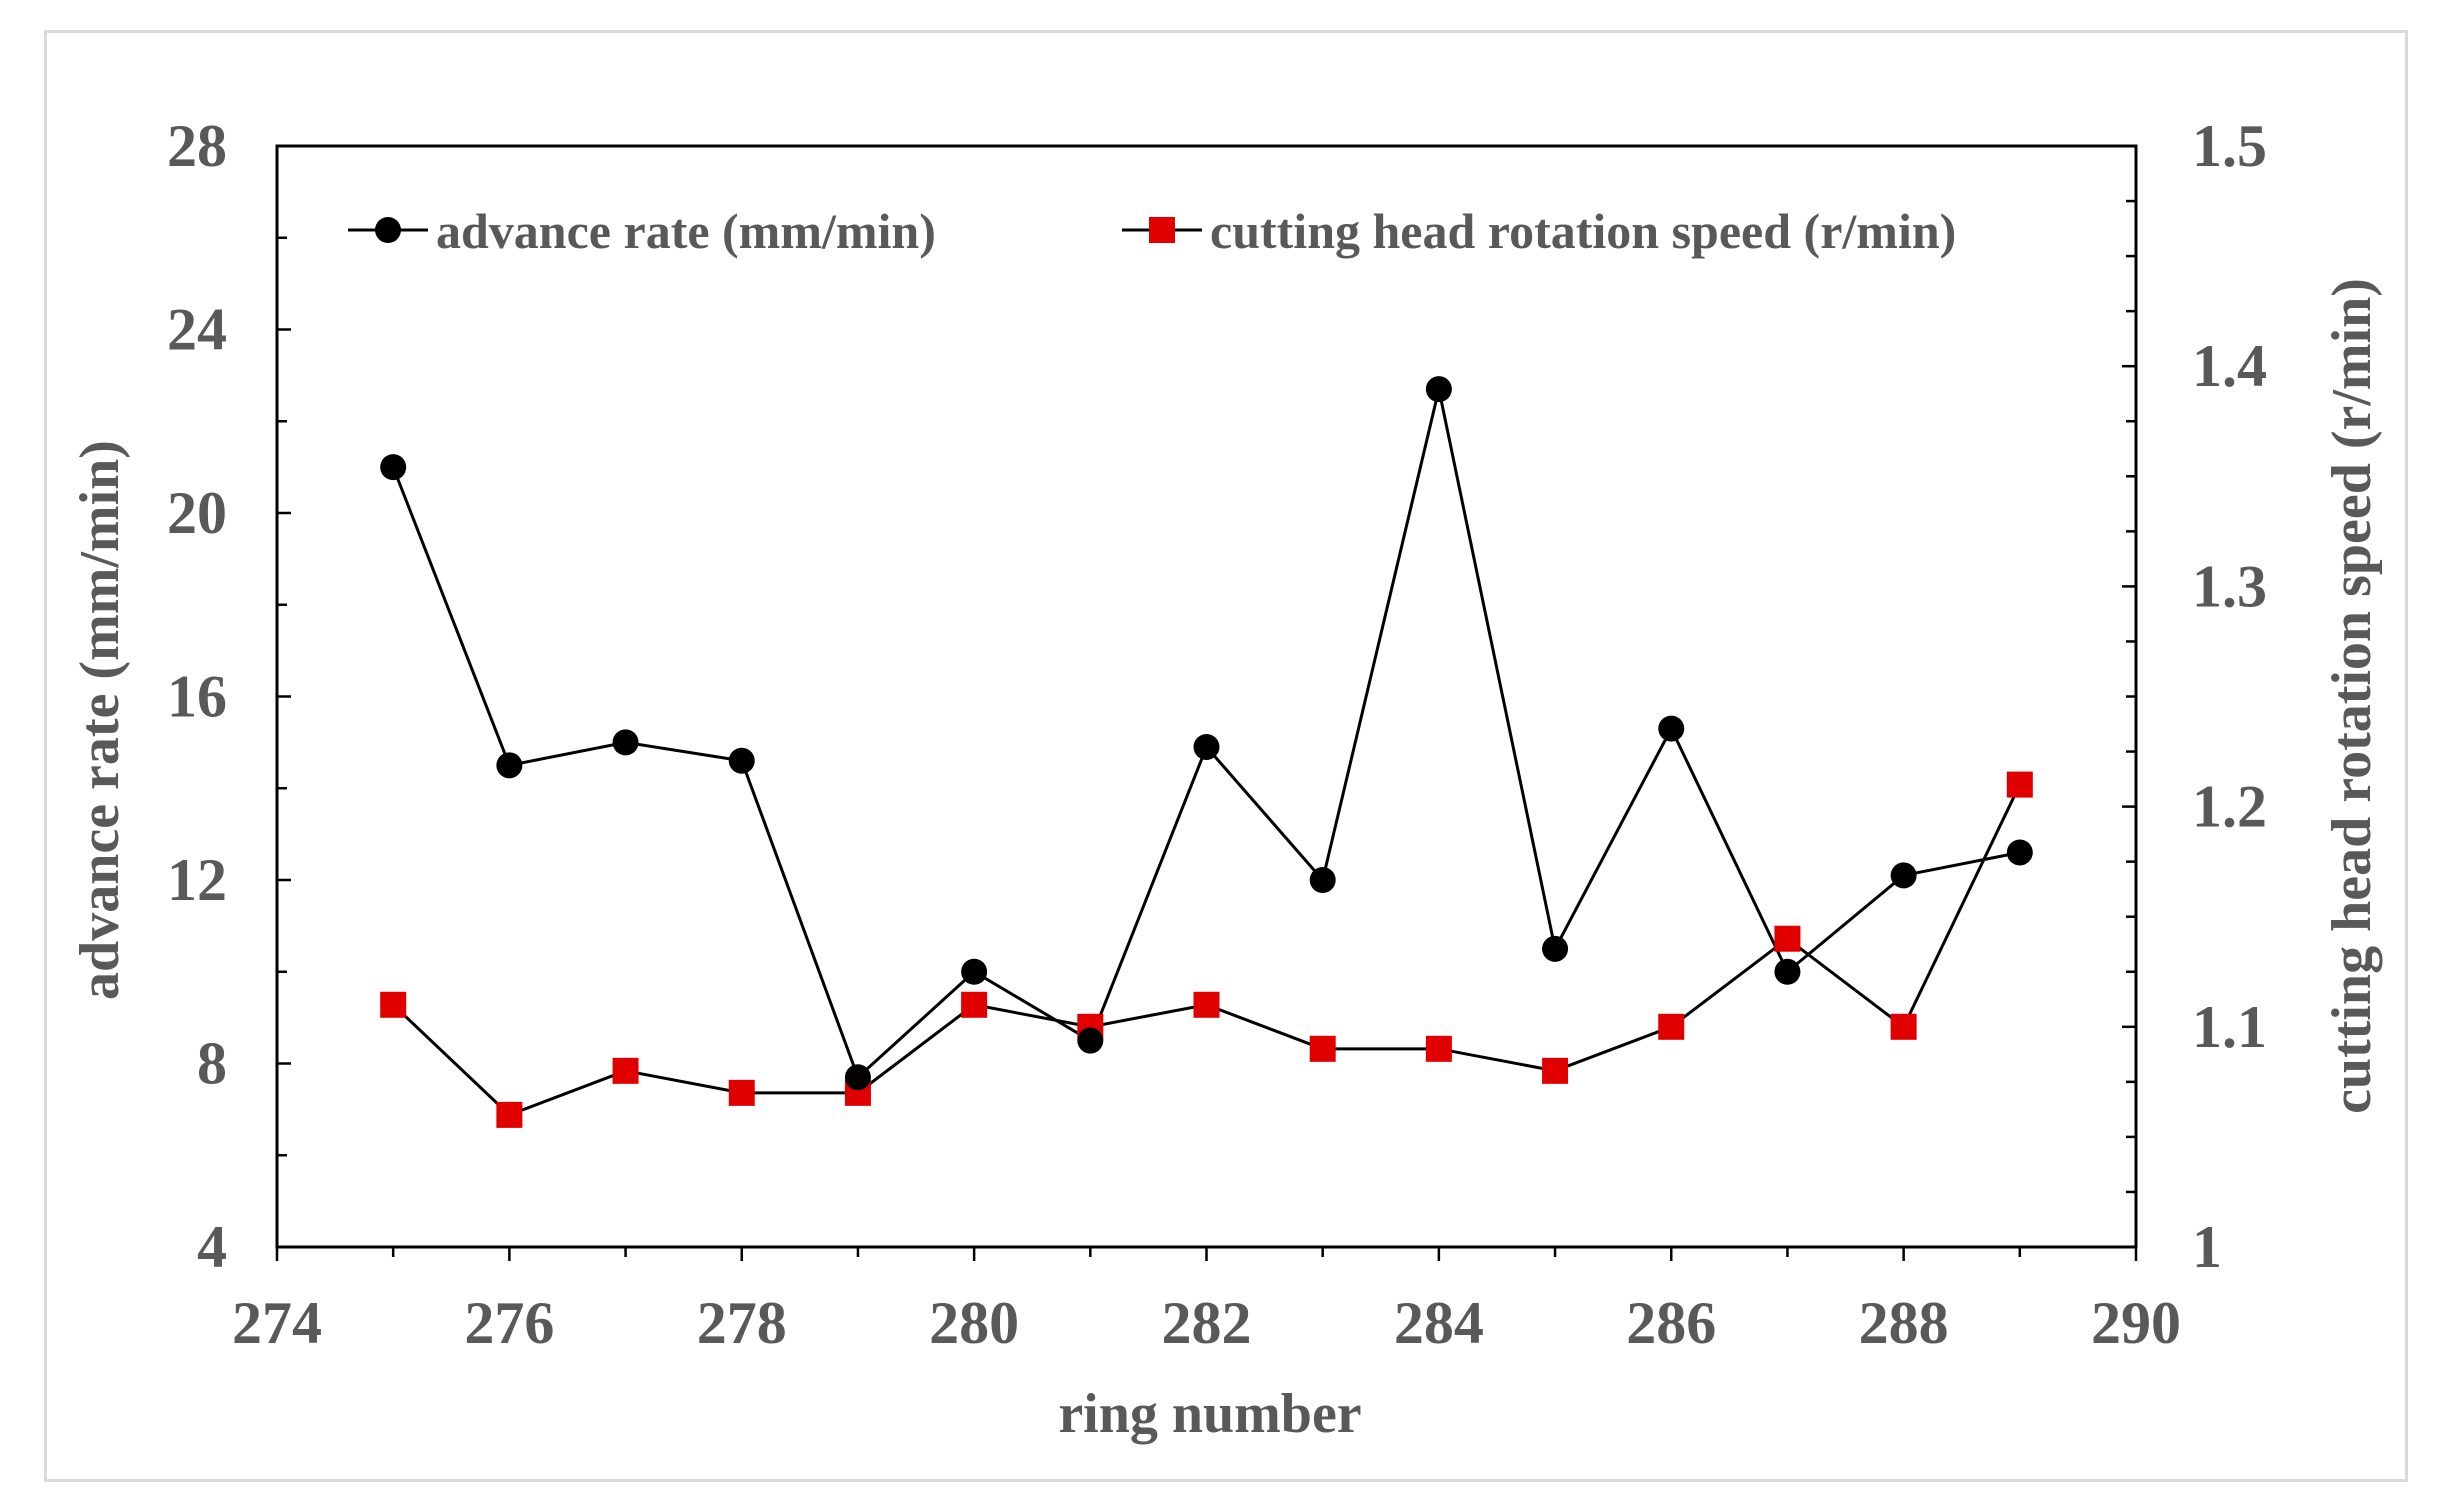 Image resolution: width=2449 pixels, height=1511 pixels. What do you see at coordinates (2229, 1027) in the screenshot?
I see `y2-tick-label: 1.1` at bounding box center [2229, 1027].